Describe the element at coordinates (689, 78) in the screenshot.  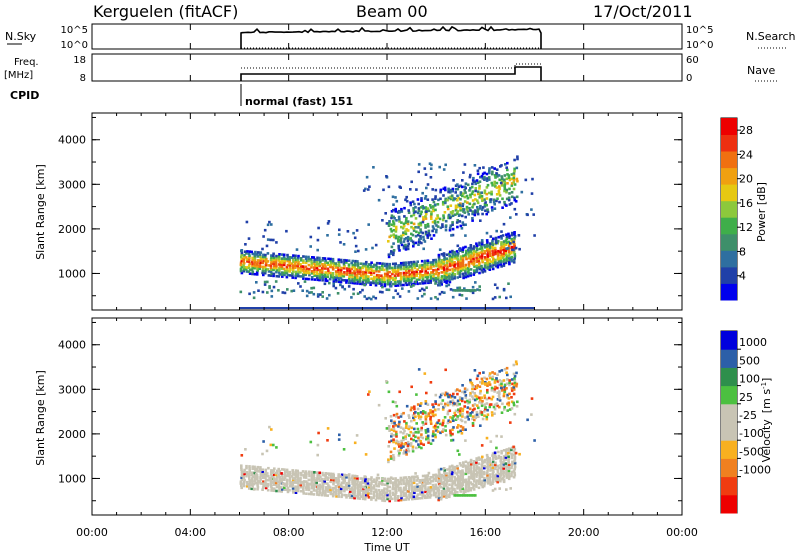
I see `nave-tick-low: 0` at that location.